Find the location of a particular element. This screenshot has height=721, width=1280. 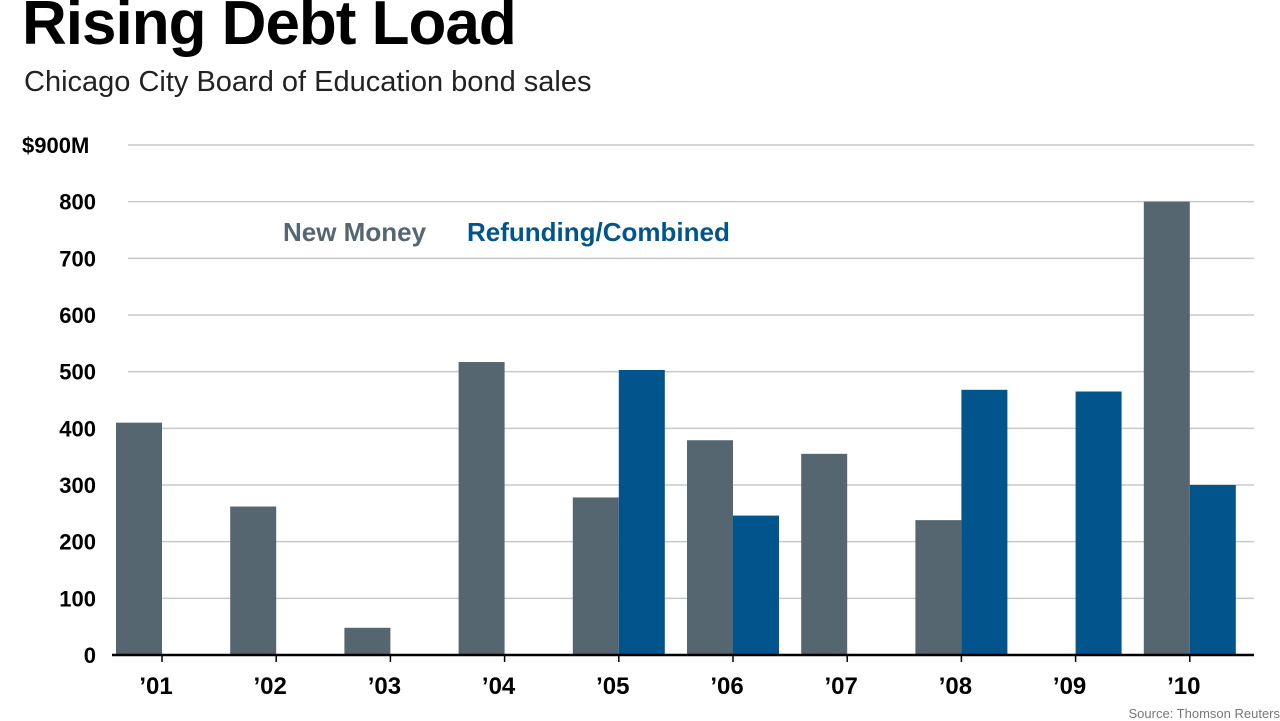

y-tick-label: 800 is located at coordinates (77, 202).